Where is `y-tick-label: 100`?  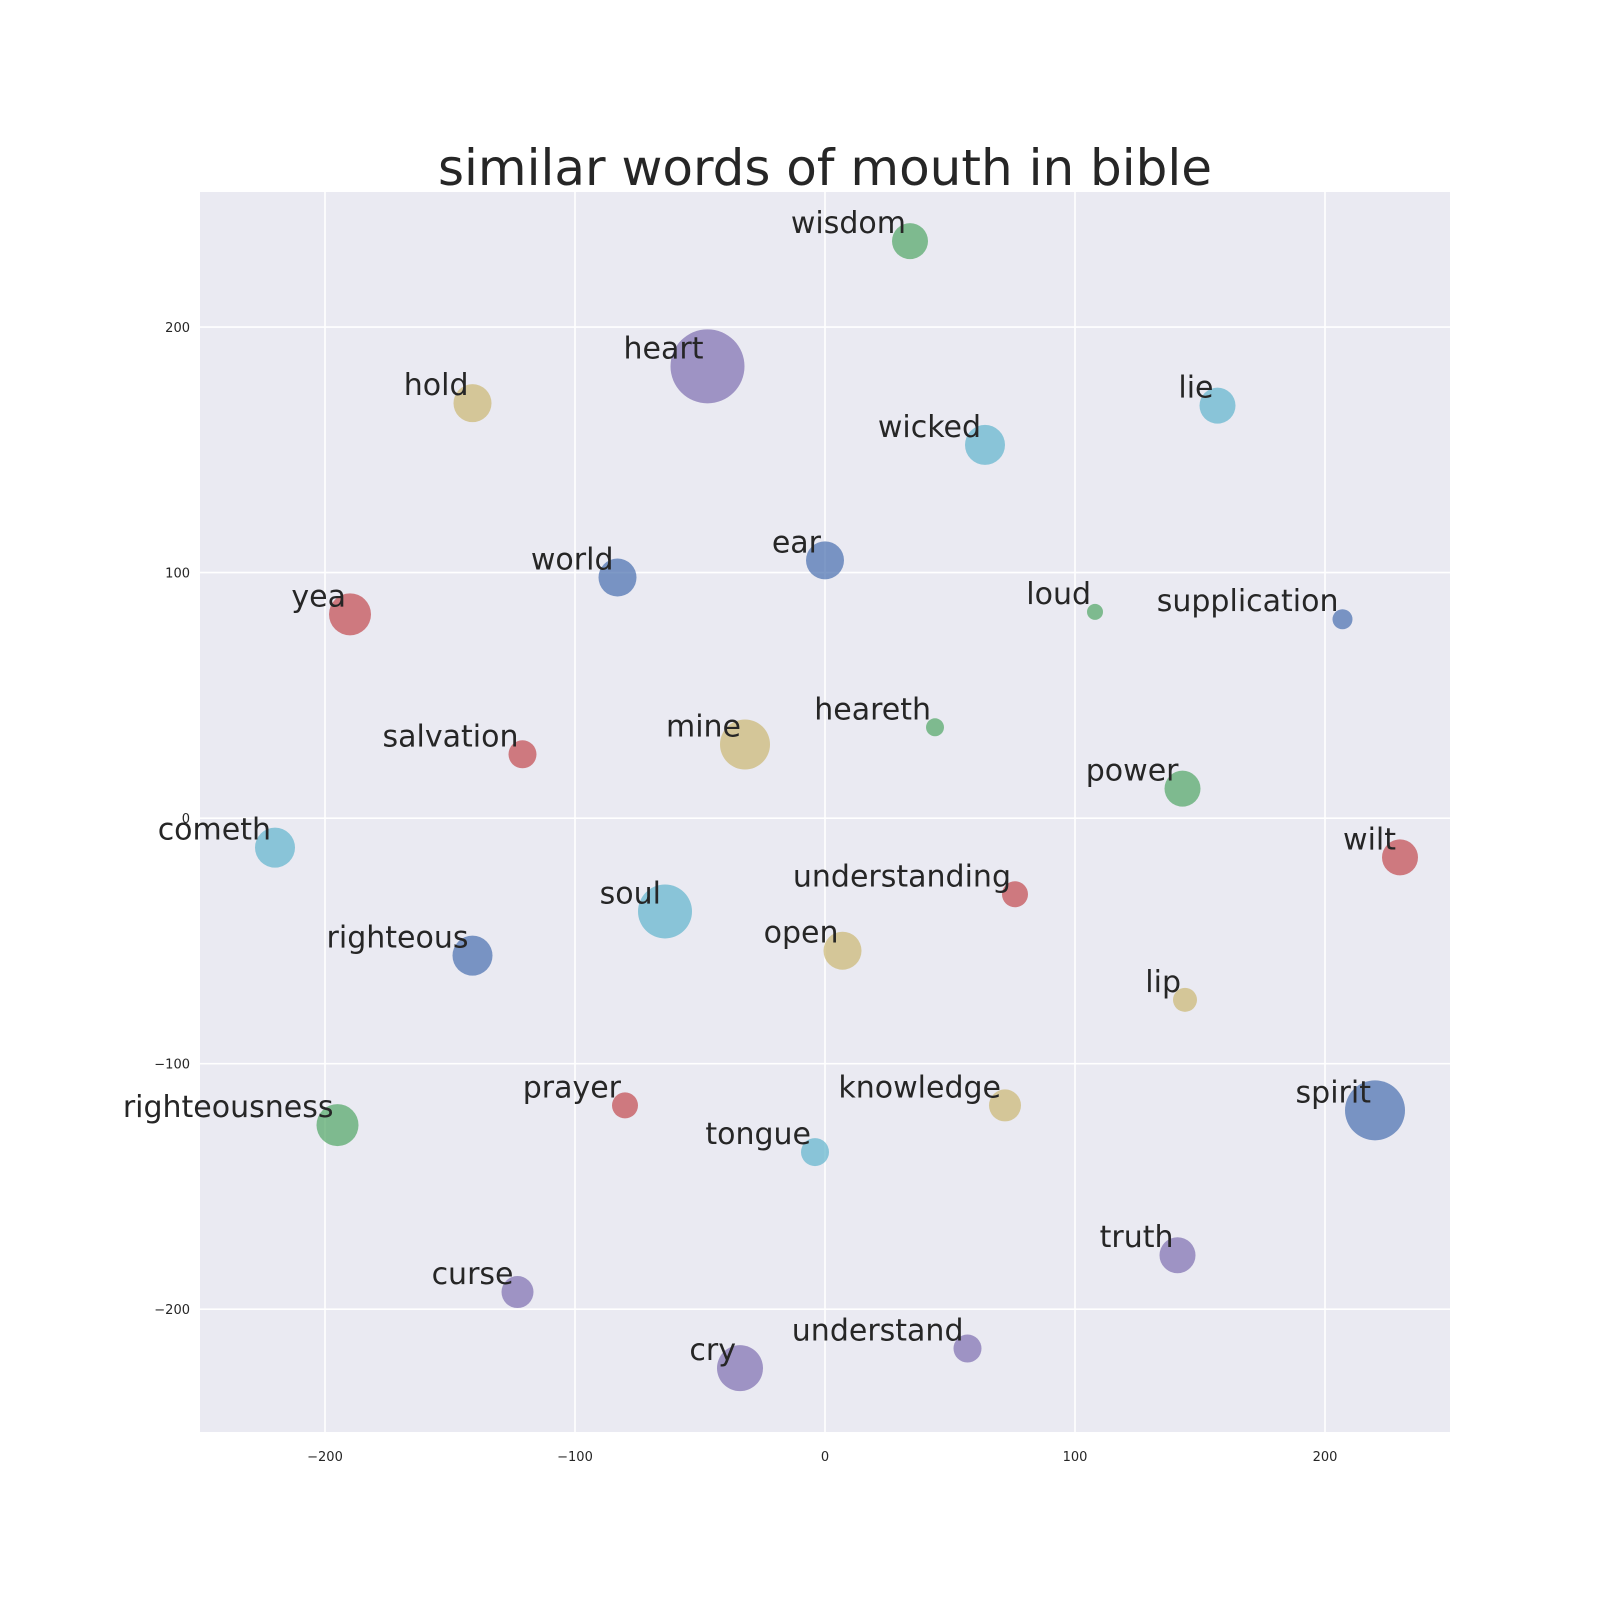 y-tick-label: 100 is located at coordinates (177, 574).